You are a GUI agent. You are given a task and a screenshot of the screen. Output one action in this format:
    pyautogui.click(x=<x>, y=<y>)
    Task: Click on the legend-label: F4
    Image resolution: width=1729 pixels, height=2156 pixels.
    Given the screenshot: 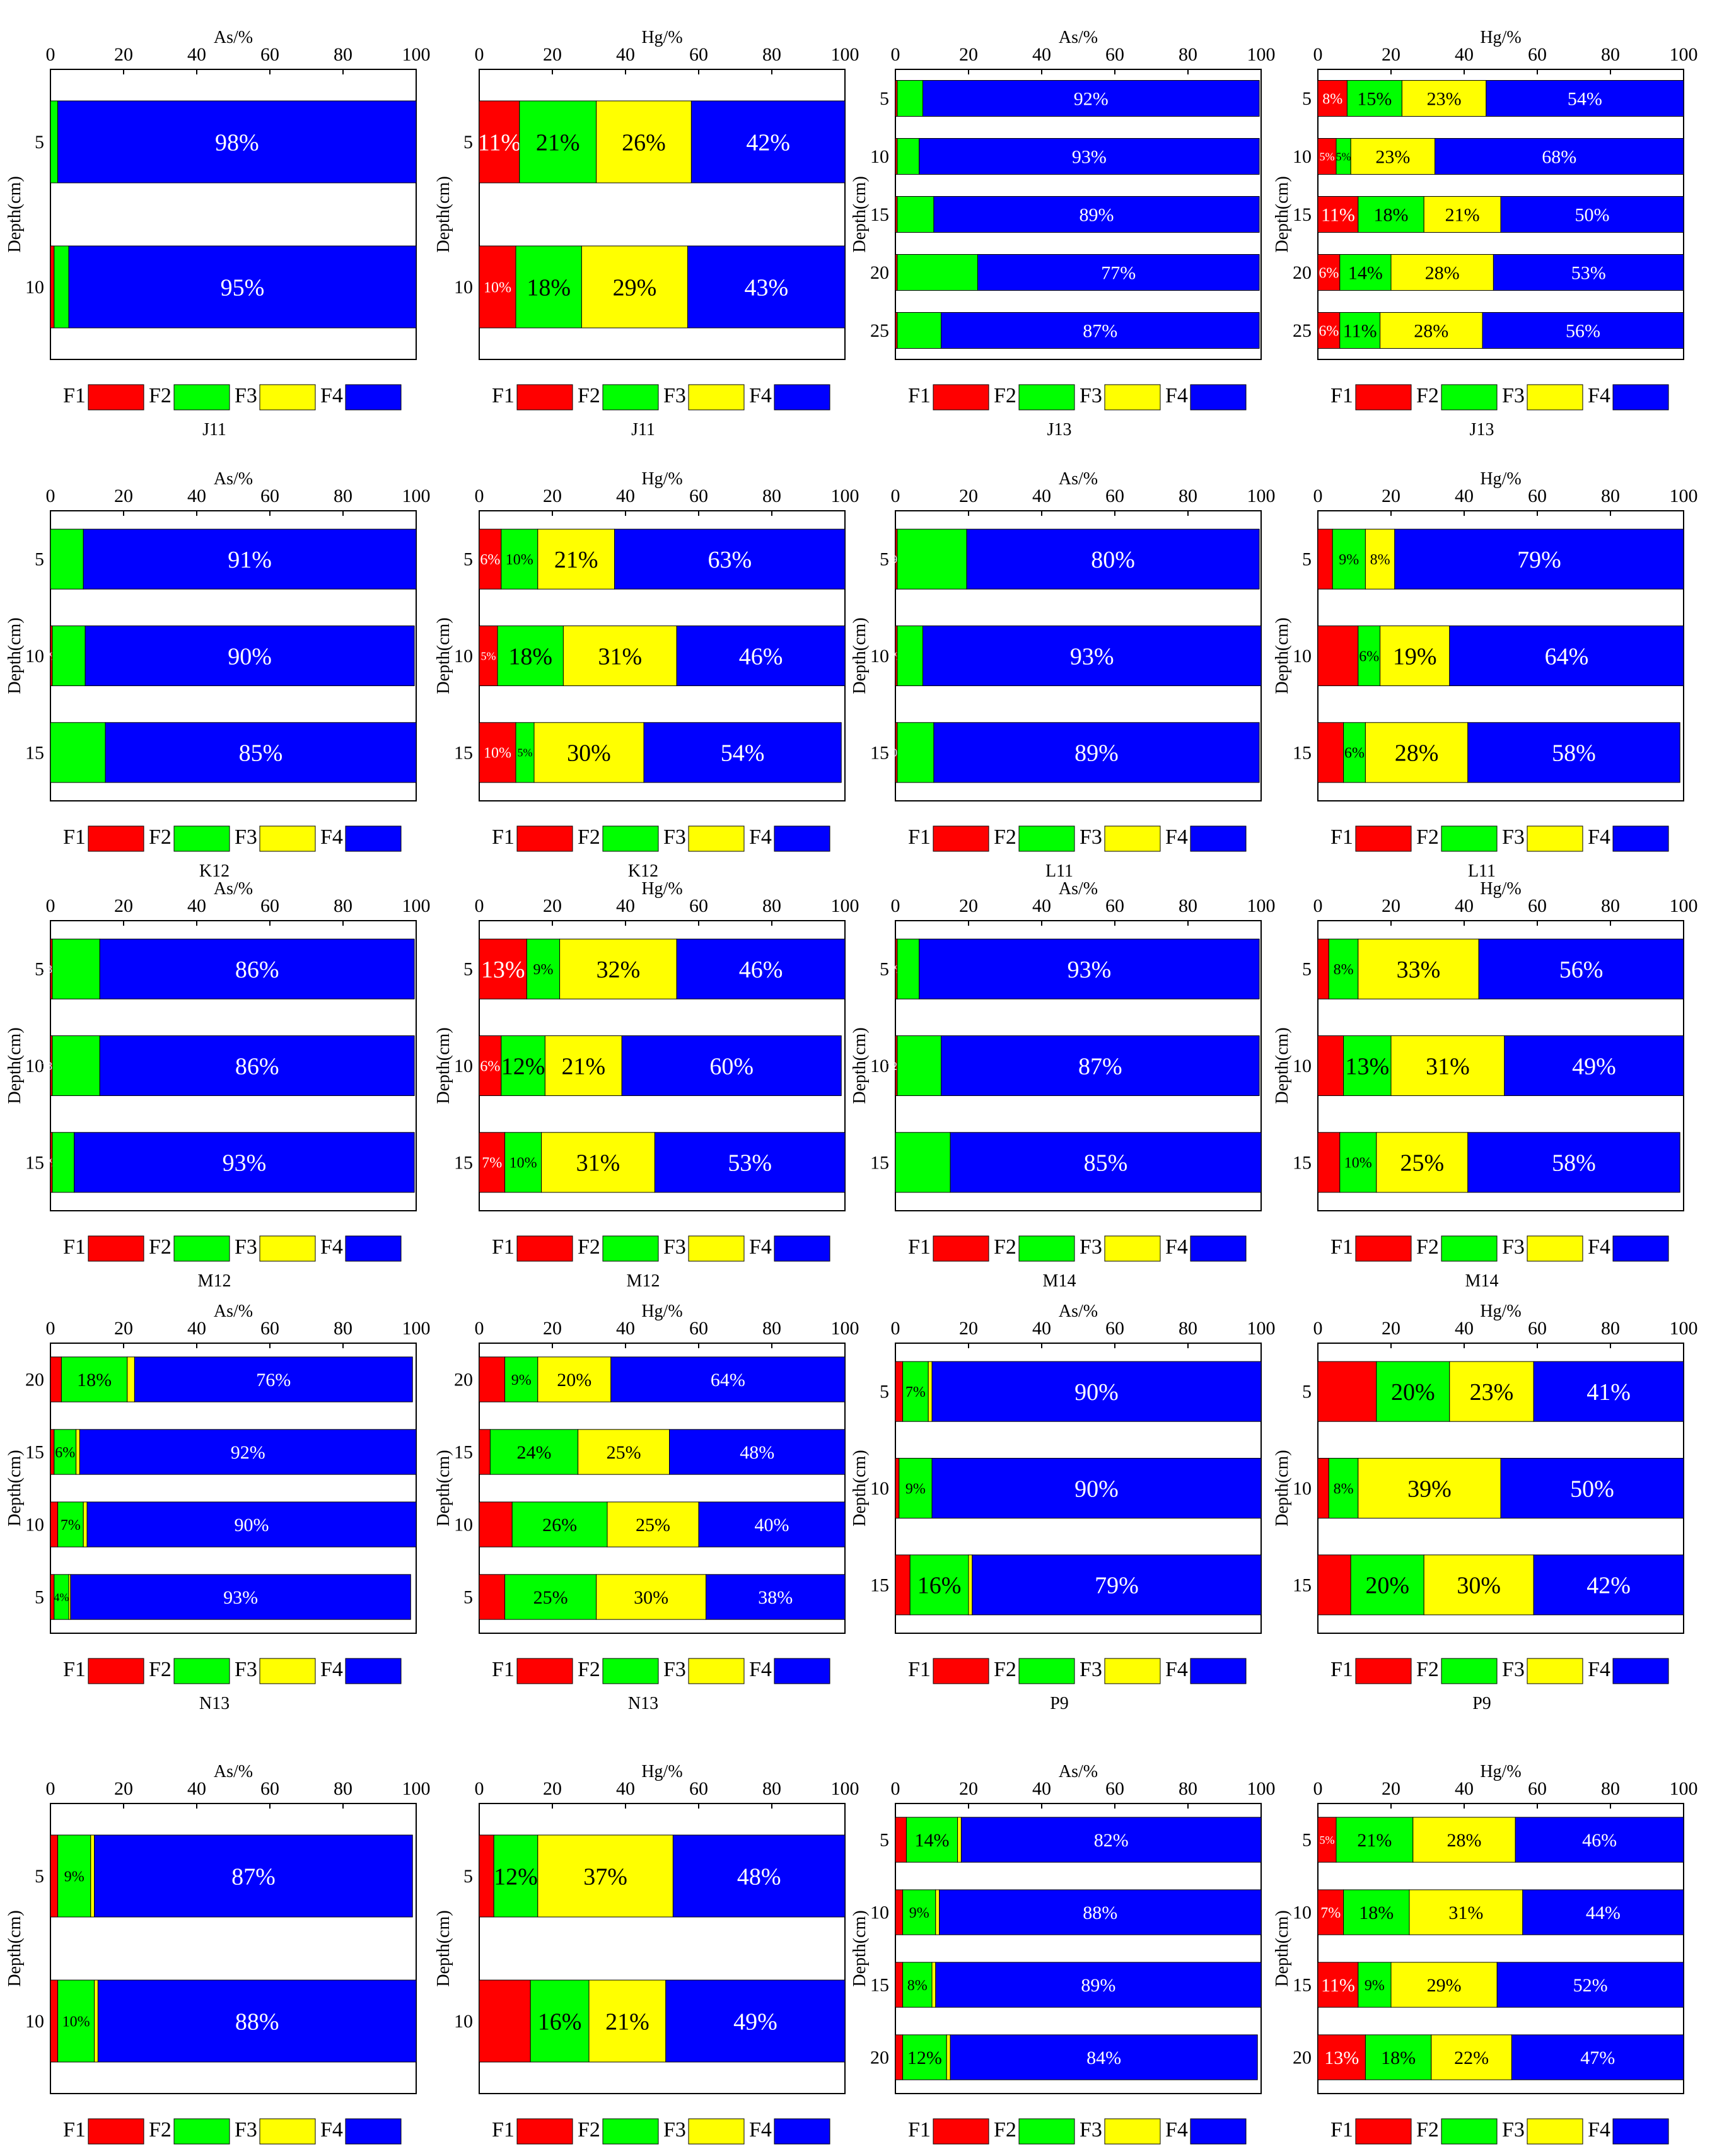 What is the action you would take?
    pyautogui.click(x=1599, y=1670)
    